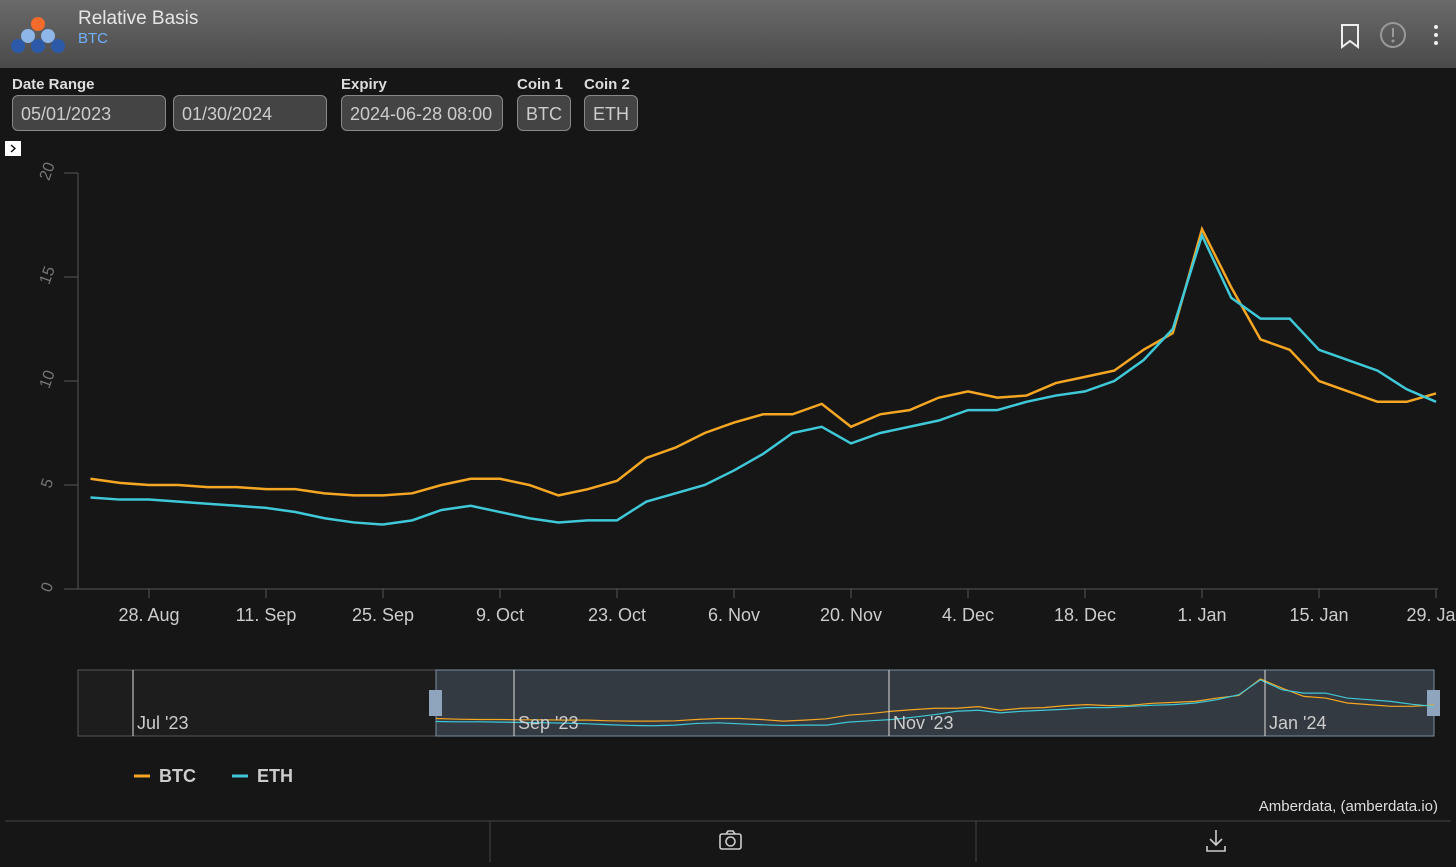  Describe the element at coordinates (93, 38) in the screenshot. I see `subtitle: BTC` at that location.